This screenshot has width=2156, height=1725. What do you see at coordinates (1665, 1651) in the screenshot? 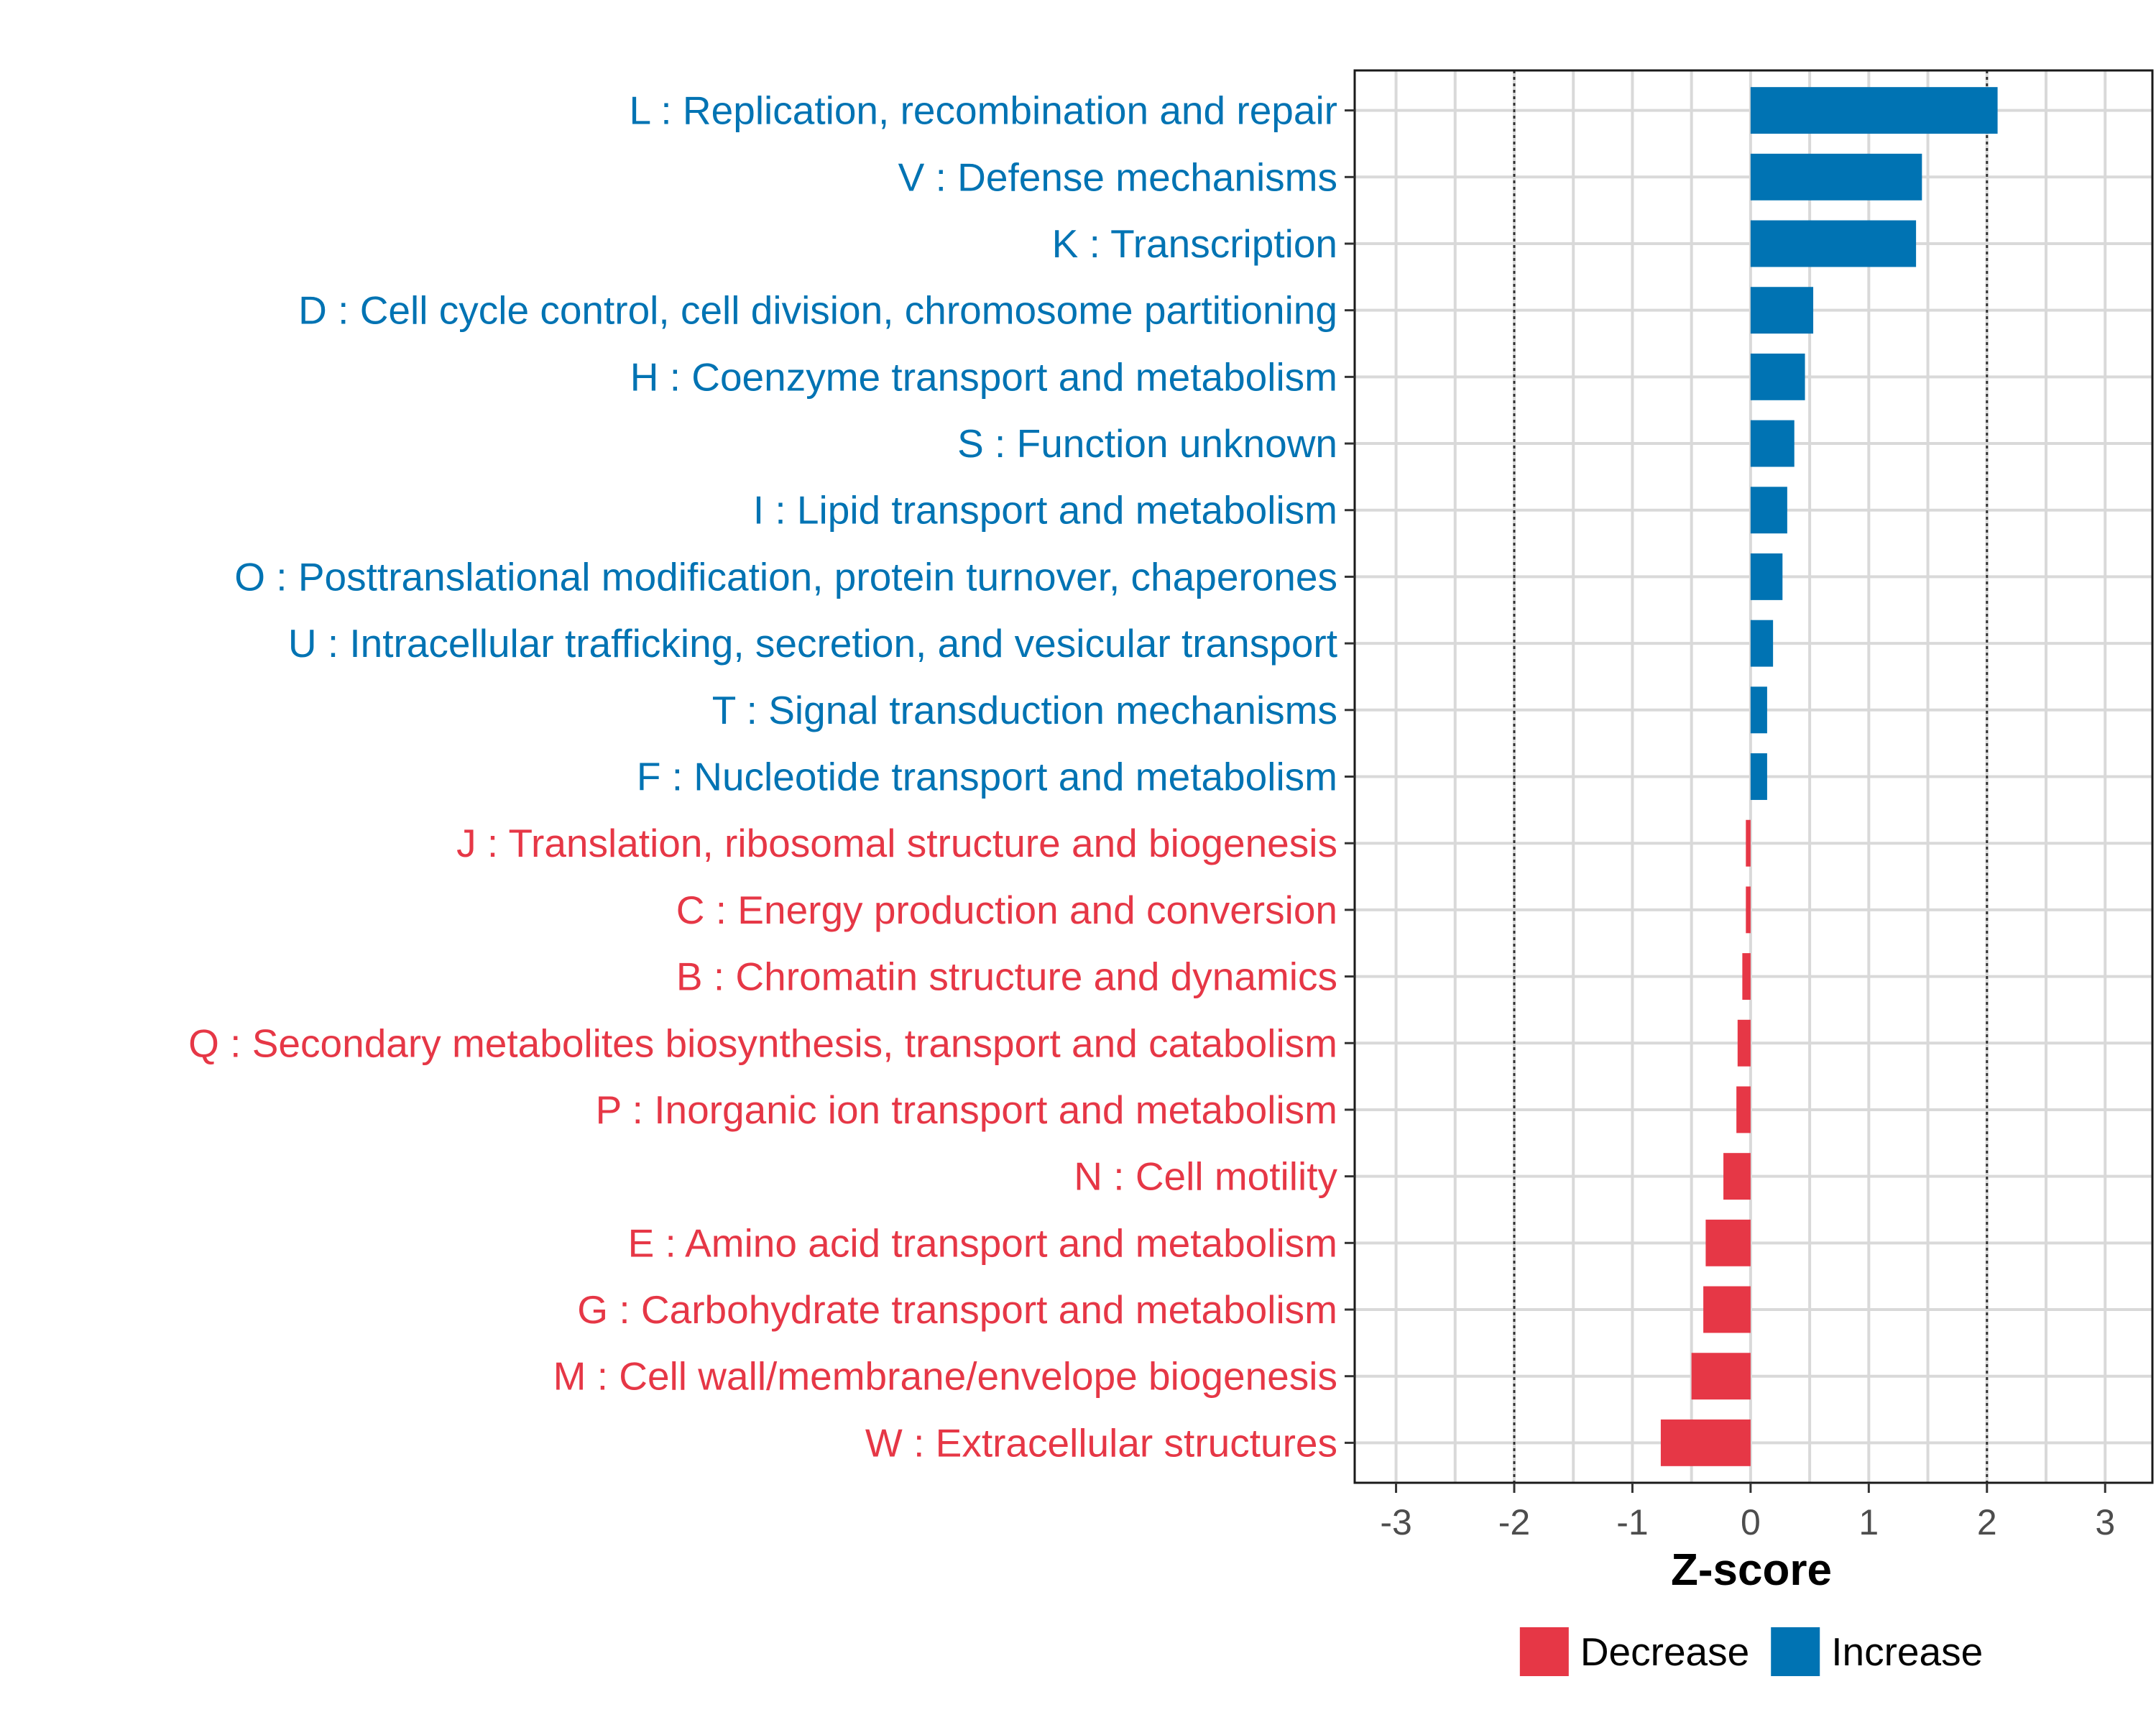
I see `legend-label-decrease: Decrease` at bounding box center [1665, 1651].